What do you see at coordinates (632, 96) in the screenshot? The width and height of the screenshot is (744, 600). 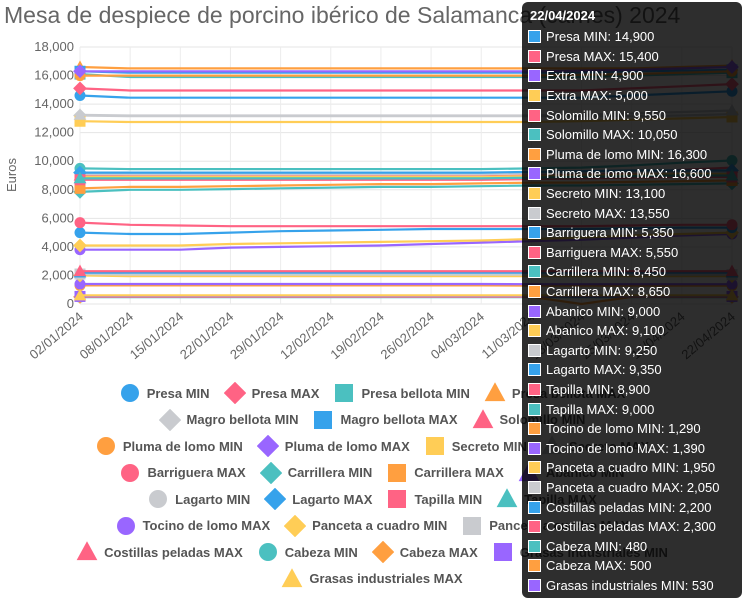 I see `tooltip-item: Extra MAX: 5,000` at bounding box center [632, 96].